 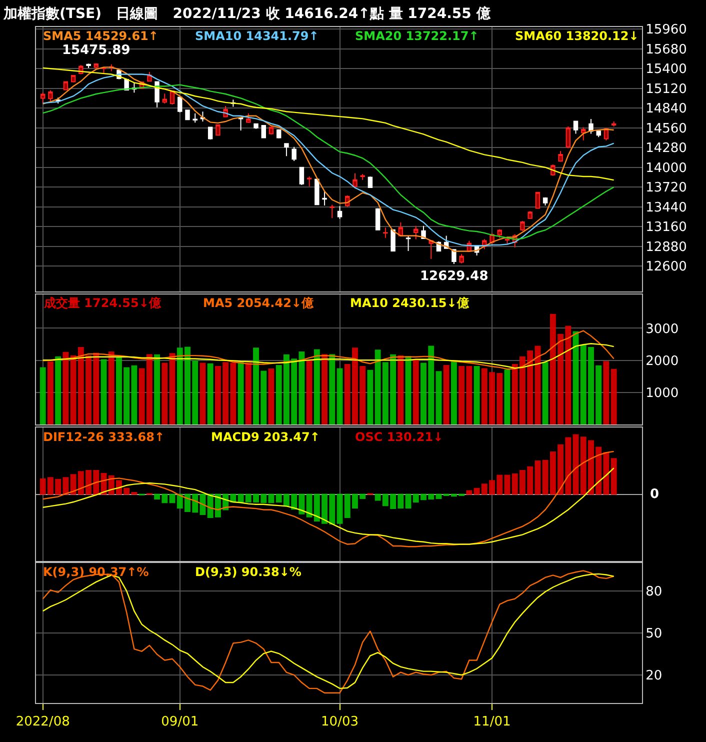 I want to click on text: DIF12-26 333.68↑, so click(x=104, y=437).